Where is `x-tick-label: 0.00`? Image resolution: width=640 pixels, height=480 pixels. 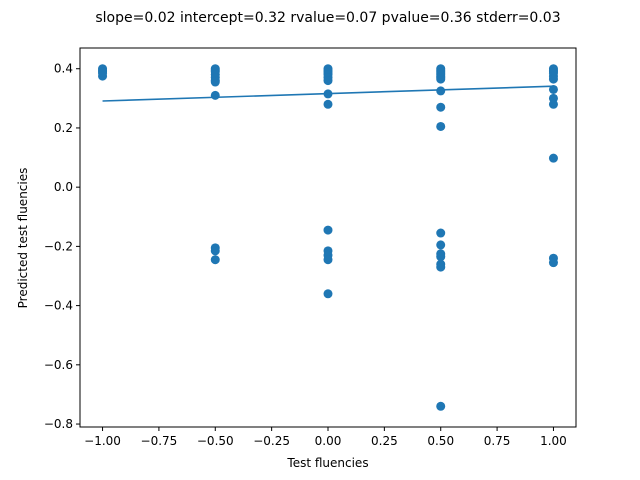 x-tick-label: 0.00 is located at coordinates (328, 441).